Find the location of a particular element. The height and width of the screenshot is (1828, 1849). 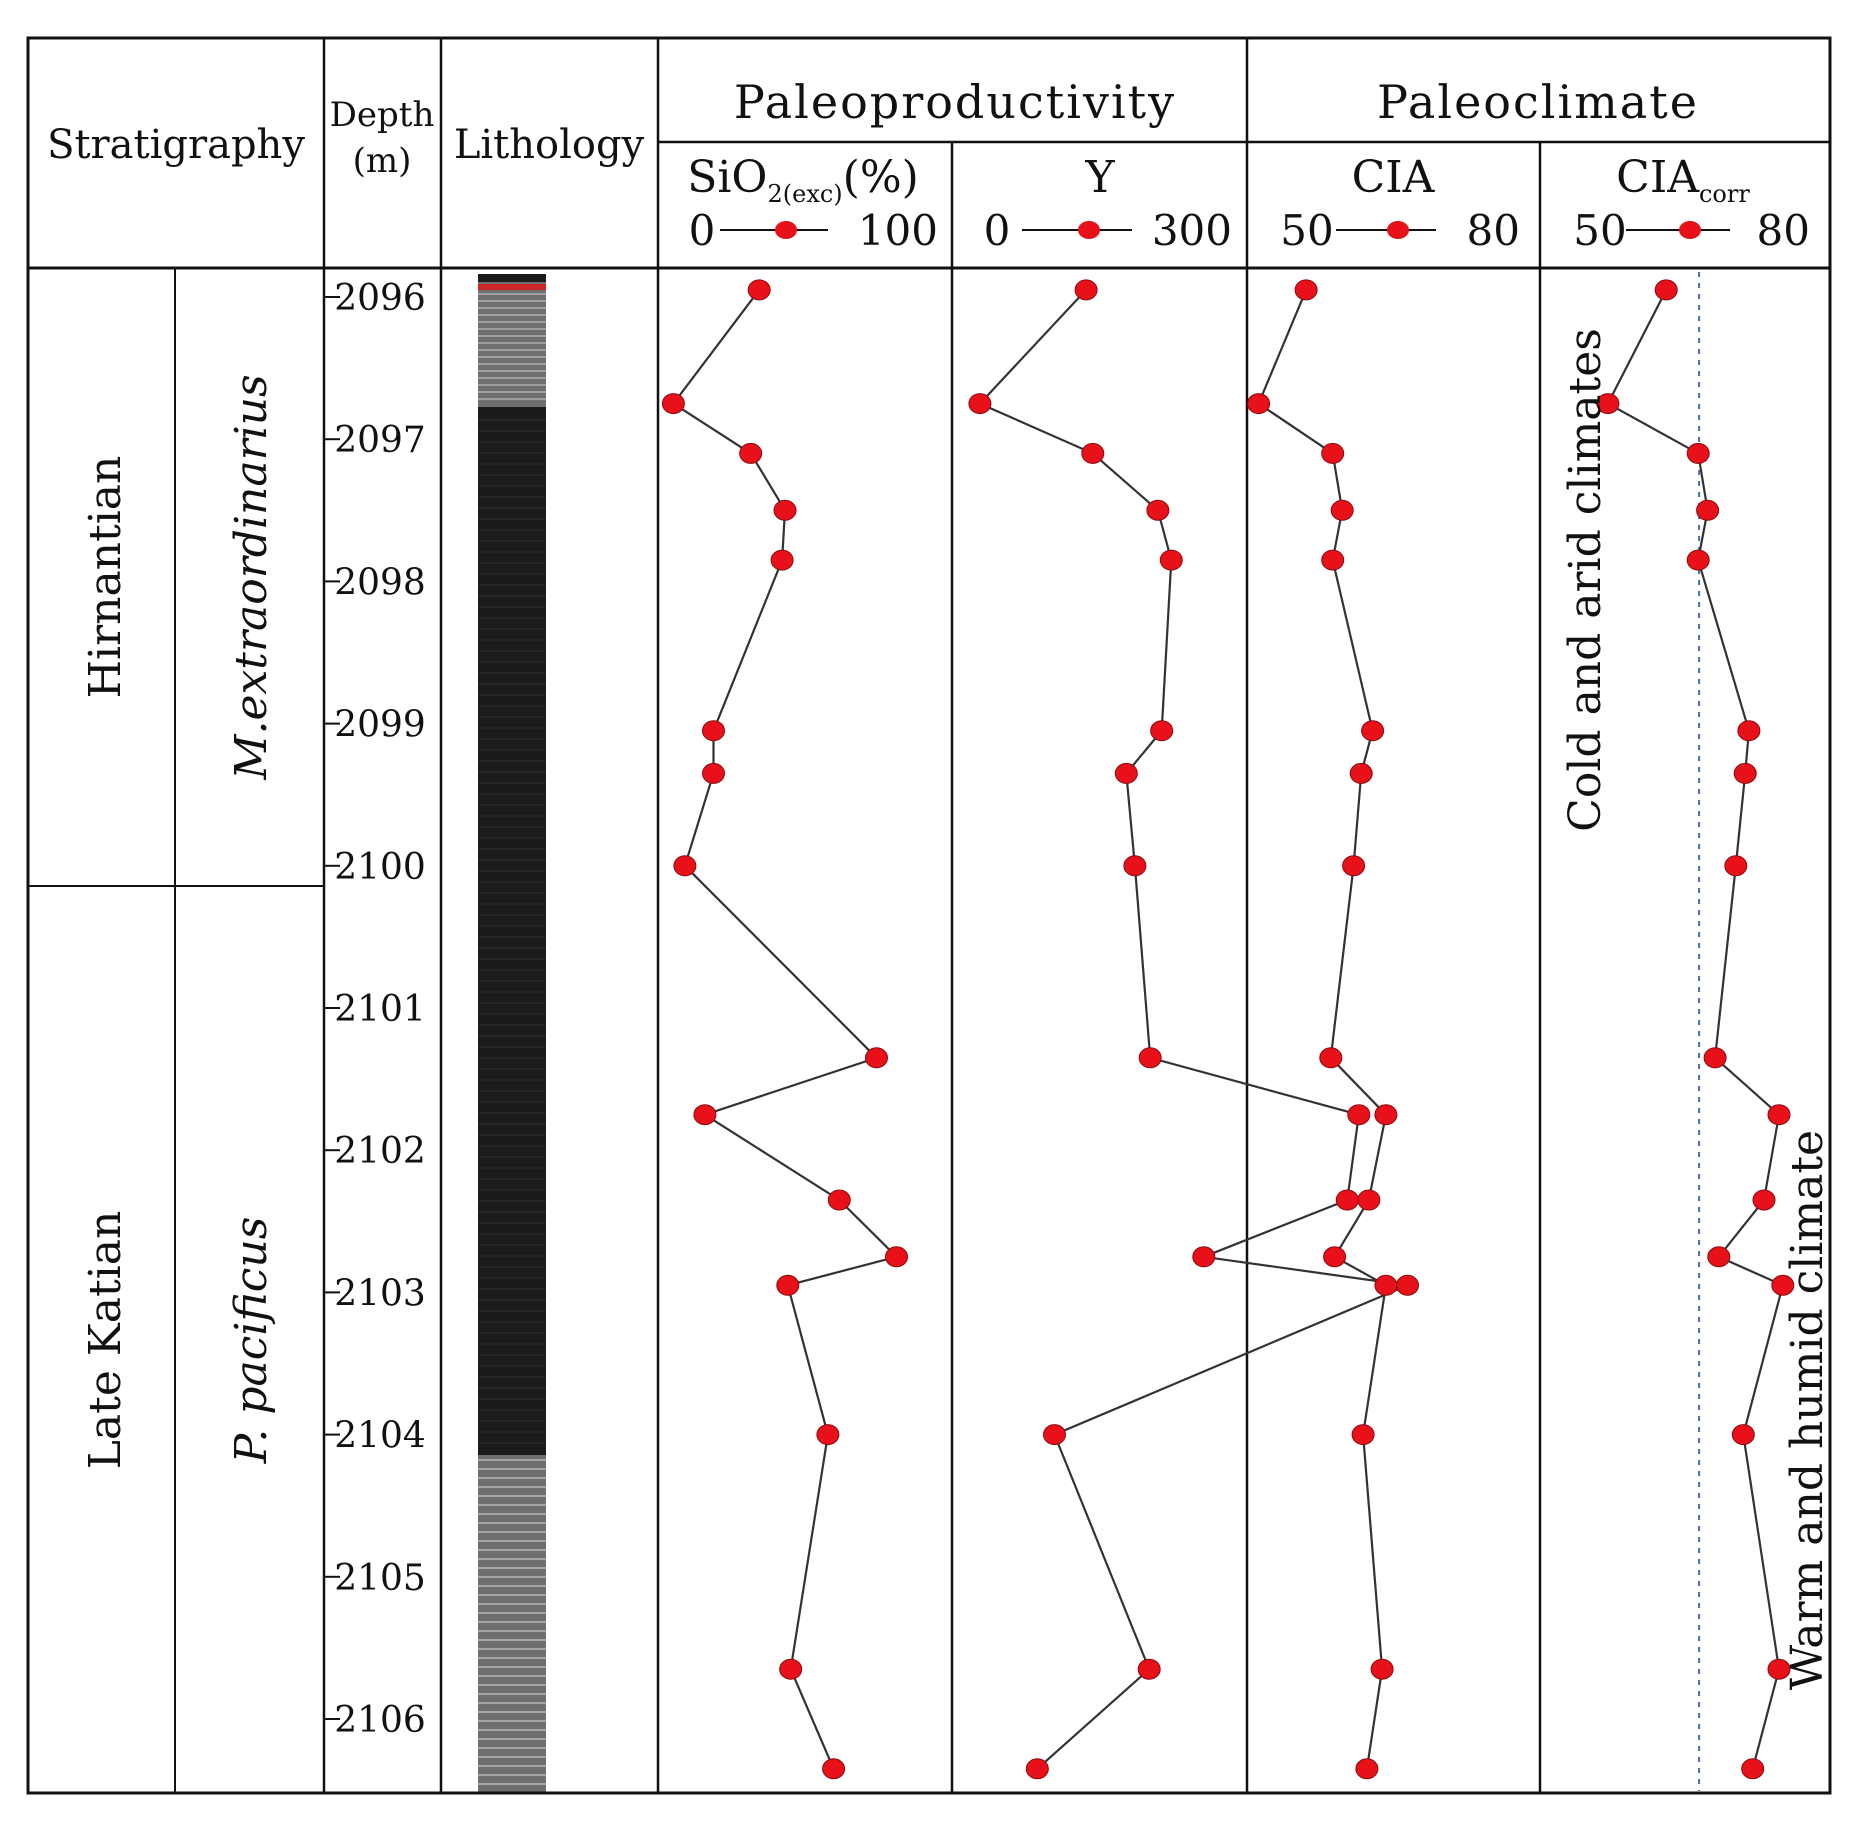

annotation-warm-humid: Warm and humid climate is located at coordinates (1807, 1410).